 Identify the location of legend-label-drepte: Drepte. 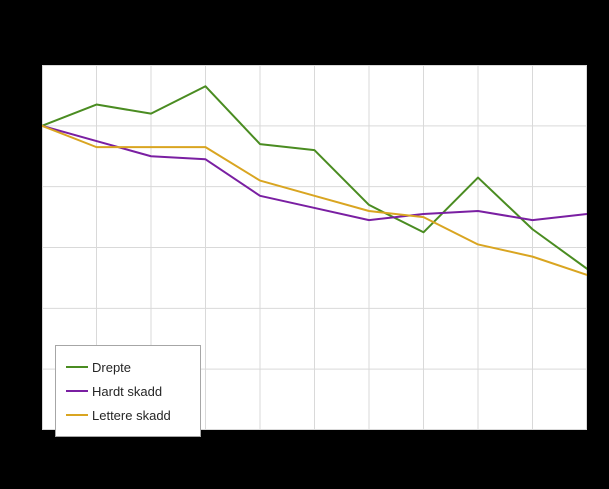
(112, 367).